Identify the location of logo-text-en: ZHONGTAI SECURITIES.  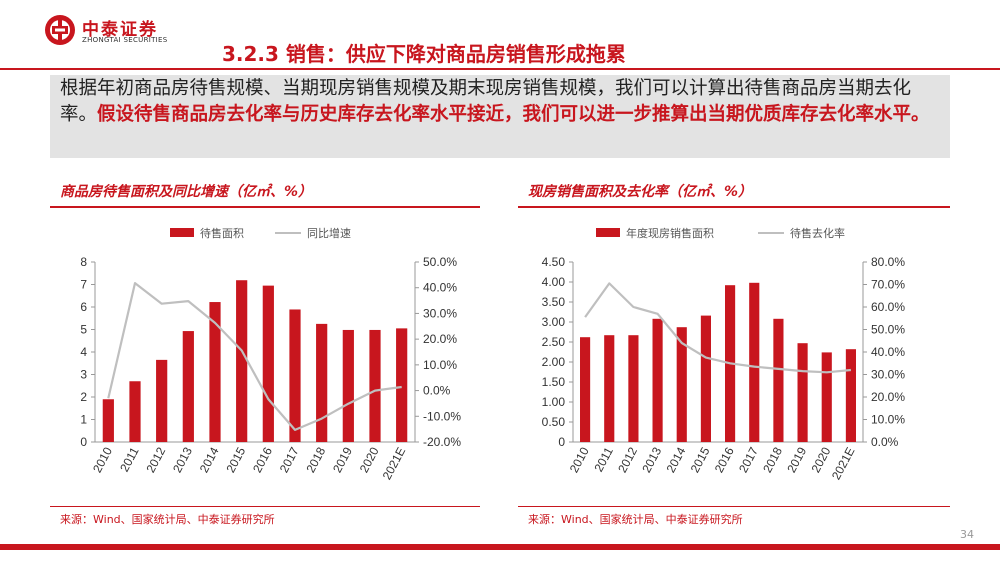
(125, 40).